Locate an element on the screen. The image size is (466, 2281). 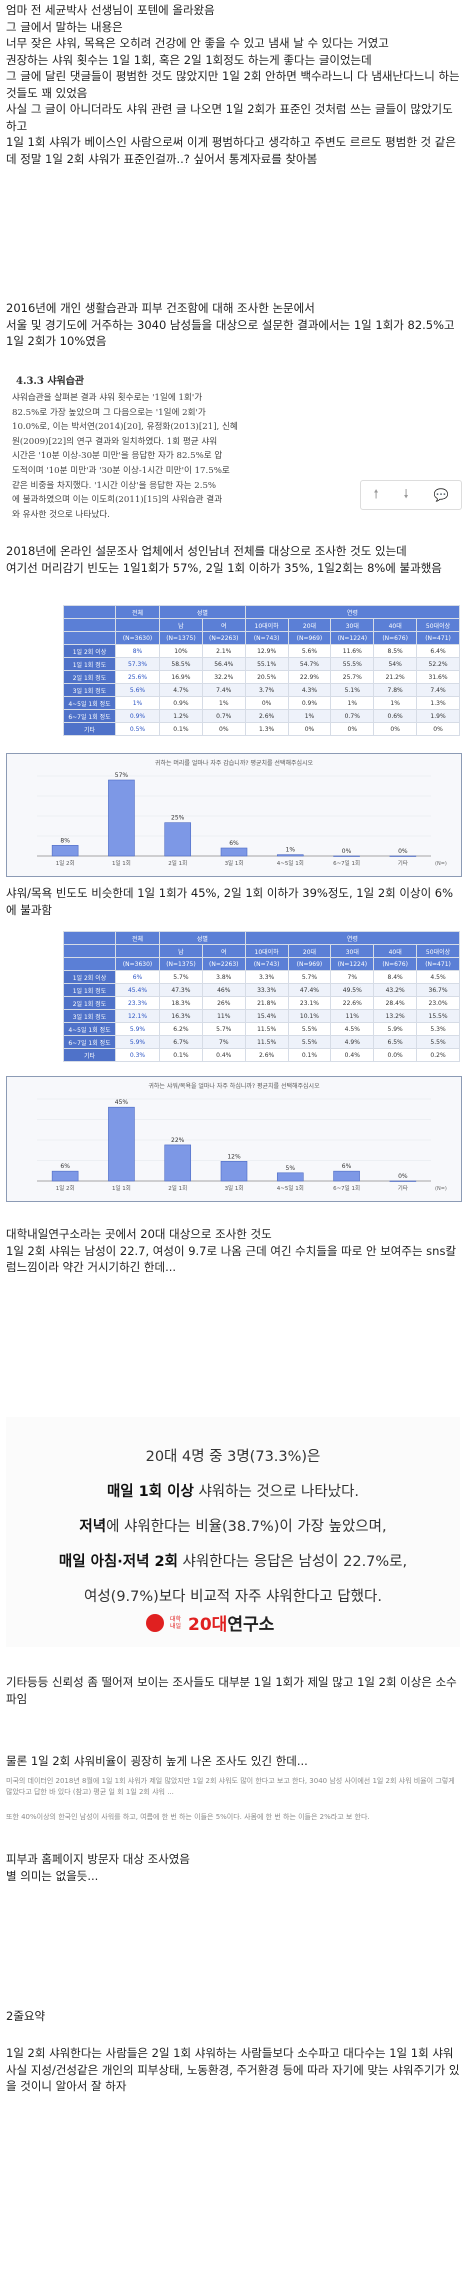
table-cell: 5.3% is located at coordinates (438, 1029).